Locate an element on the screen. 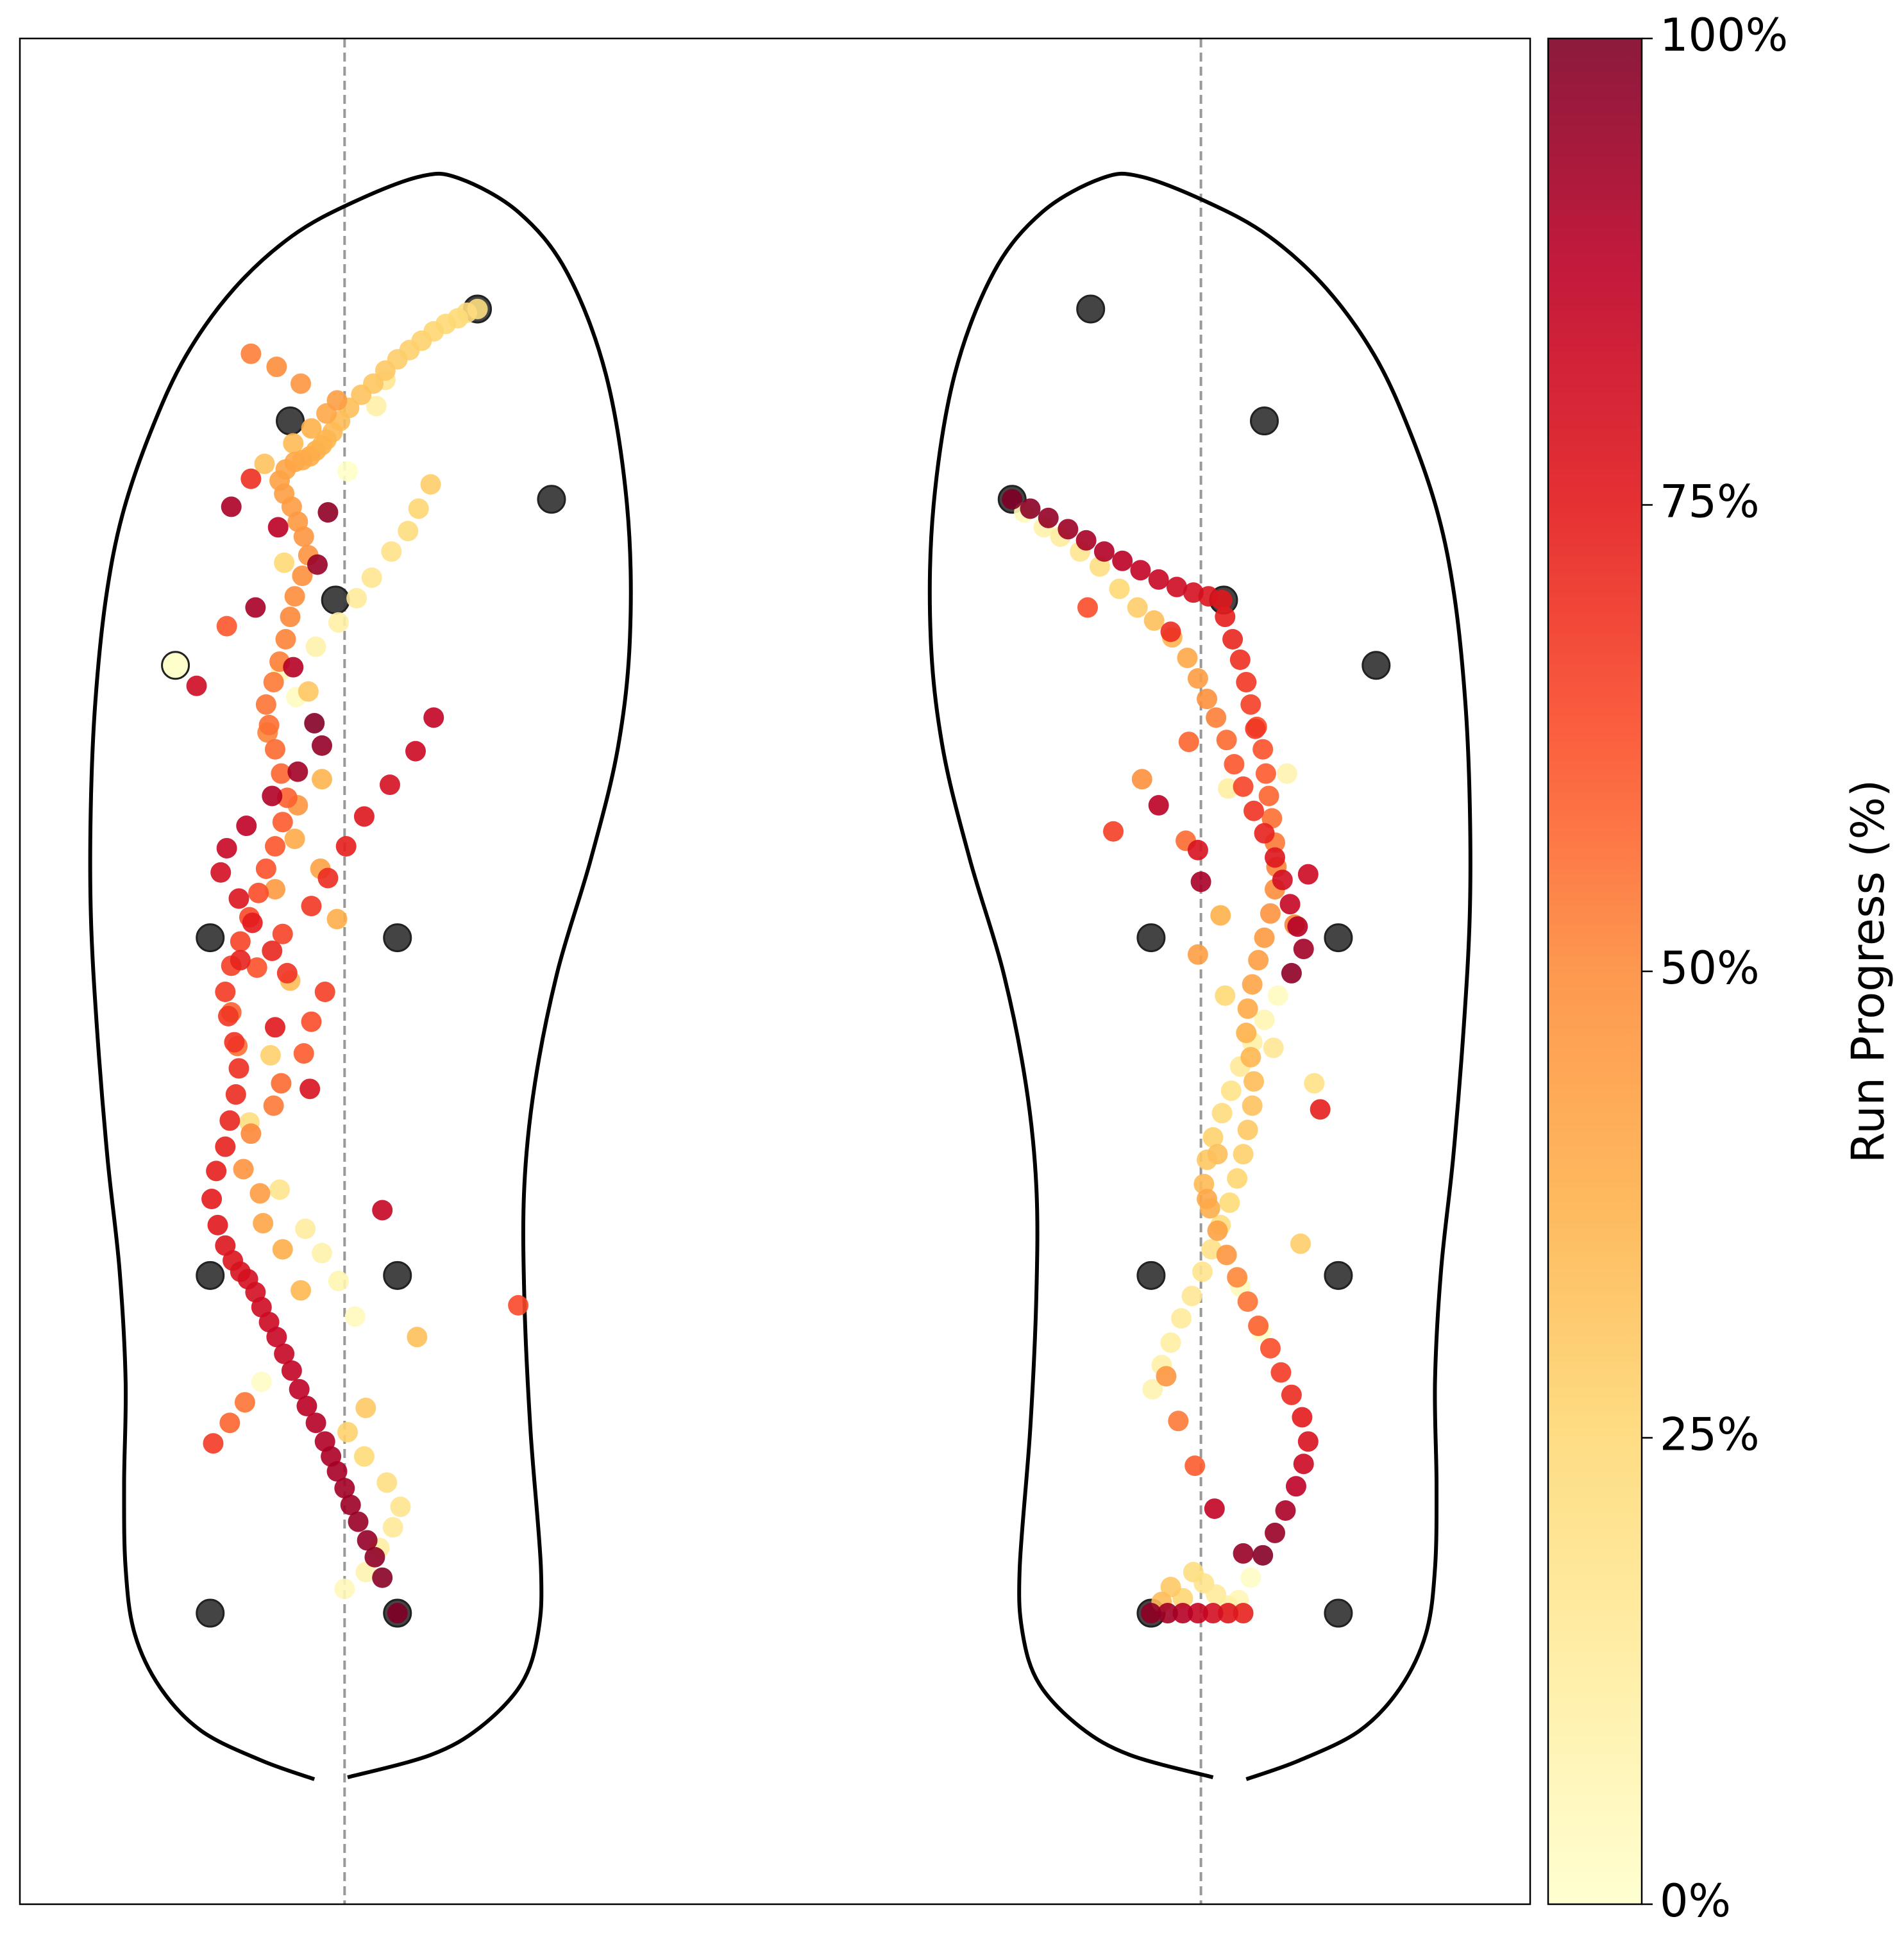 This screenshot has width=1897, height=1960. colorbar-tick-label: 50% is located at coordinates (1710, 968).